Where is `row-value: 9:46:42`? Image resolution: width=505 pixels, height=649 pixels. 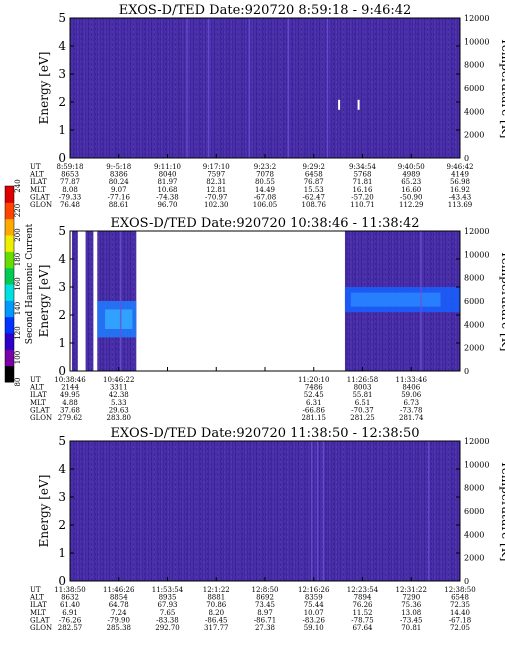 row-value: 9:46:42 is located at coordinates (460, 167).